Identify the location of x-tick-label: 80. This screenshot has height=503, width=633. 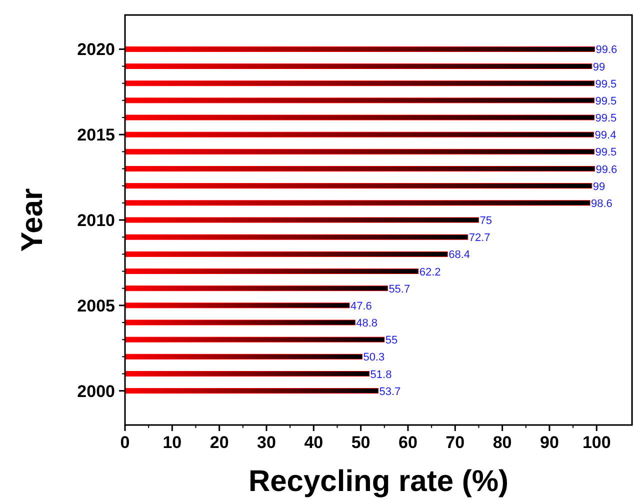
(502, 442).